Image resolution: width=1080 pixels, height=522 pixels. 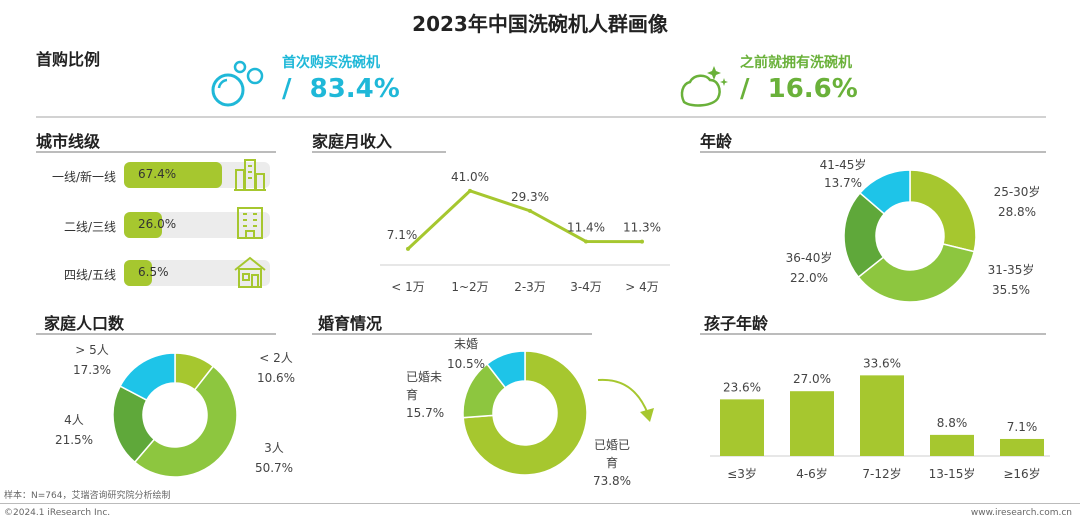 What do you see at coordinates (1021, 473) in the screenshot?
I see `kids-tick-label: ≥16岁` at bounding box center [1021, 473].